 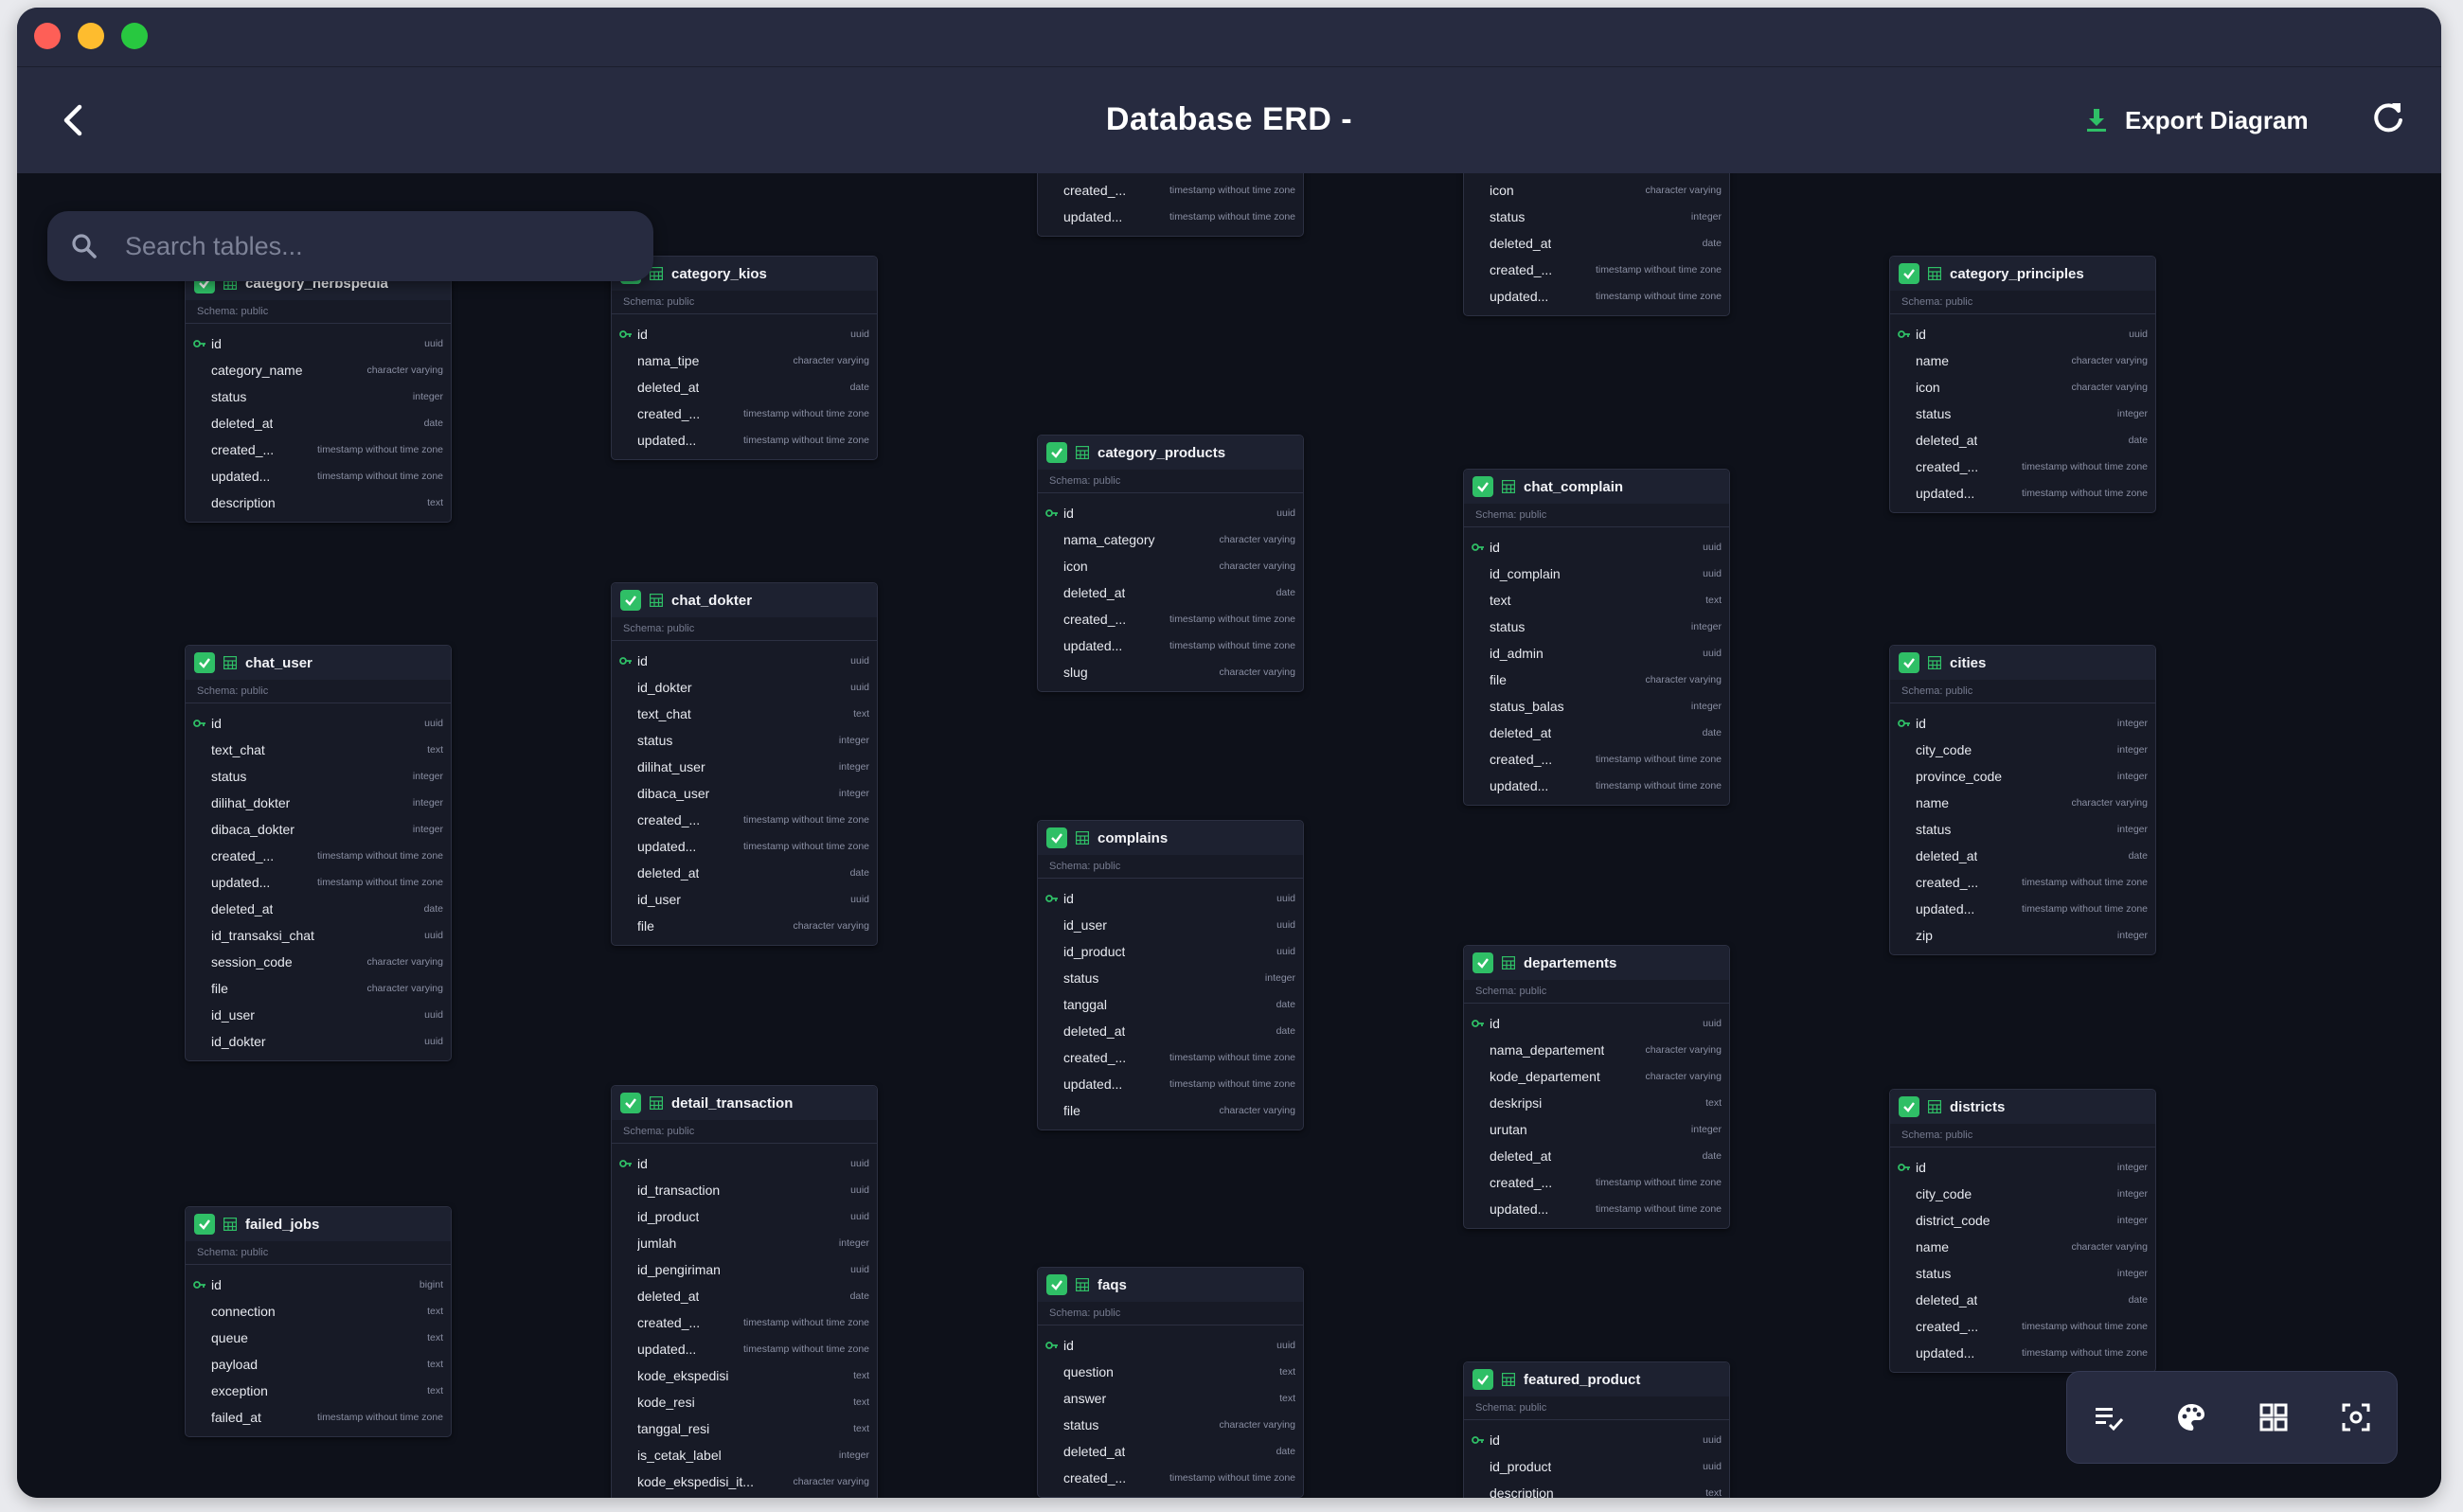 I want to click on search-input, so click(x=380, y=246).